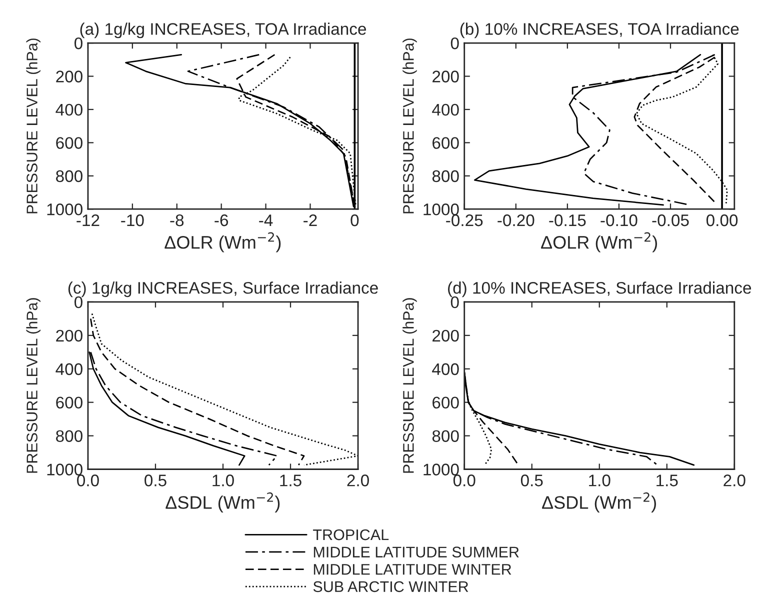  I want to click on x-tick-label: 0, so click(354, 220).